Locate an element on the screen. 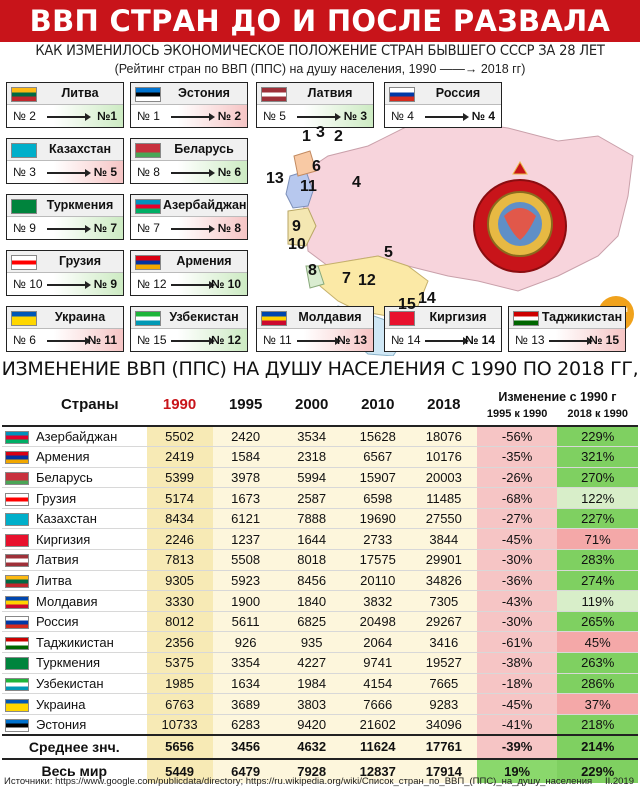 The image size is (640, 795). country-name: Узбекистан is located at coordinates (89, 684).